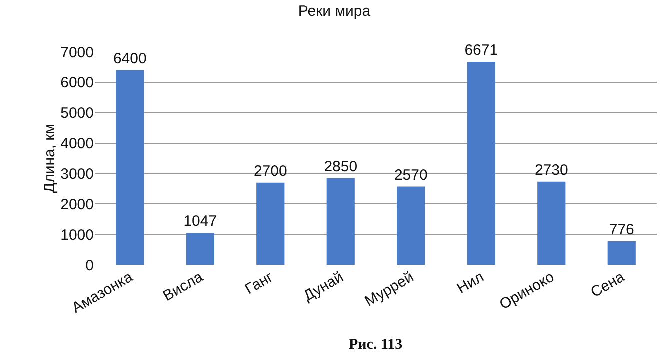 This screenshot has width=669, height=360. What do you see at coordinates (50, 159) in the screenshot?
I see `y-axis-title: Длина, км` at bounding box center [50, 159].